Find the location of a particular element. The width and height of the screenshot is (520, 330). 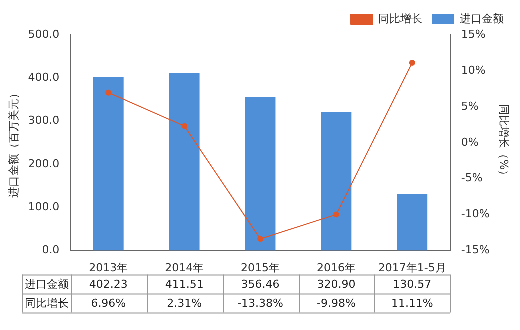

x-tick-label: 2015年 is located at coordinates (260, 267).